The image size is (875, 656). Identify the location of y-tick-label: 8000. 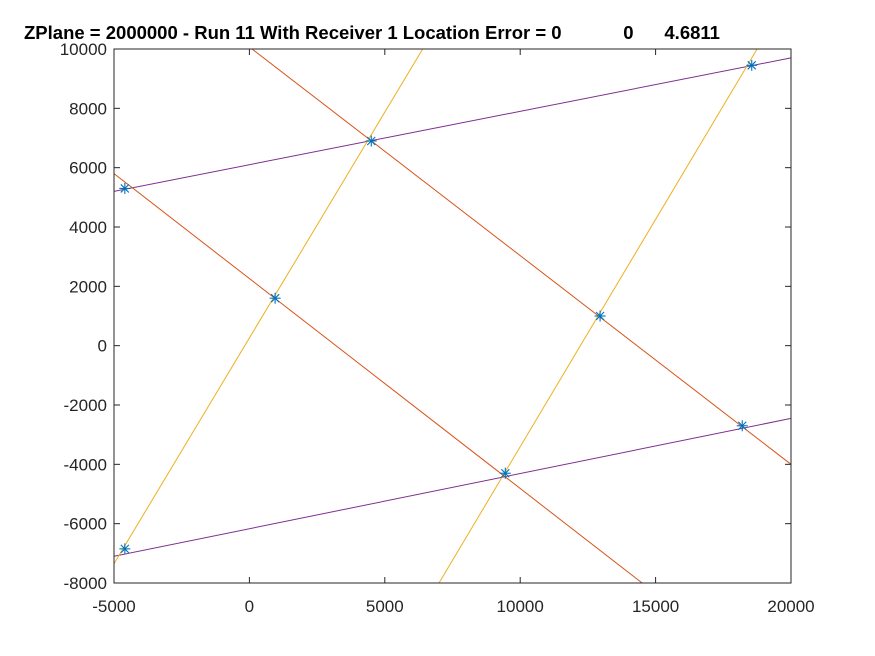
(88, 108).